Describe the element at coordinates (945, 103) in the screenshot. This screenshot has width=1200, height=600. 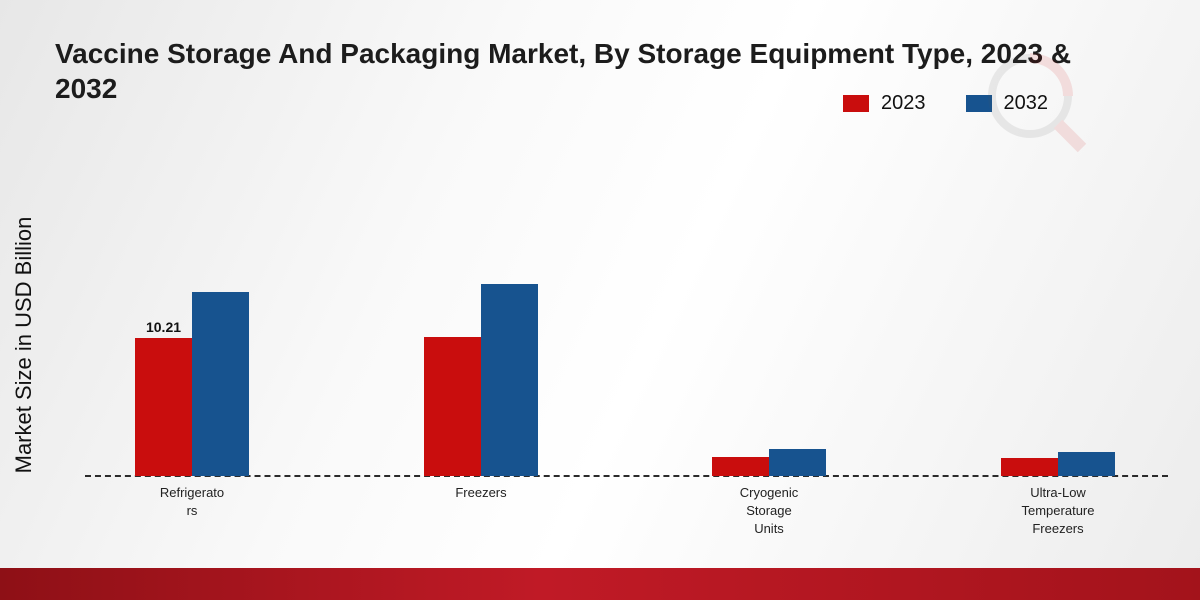
I see `legend: 2023 2032` at that location.